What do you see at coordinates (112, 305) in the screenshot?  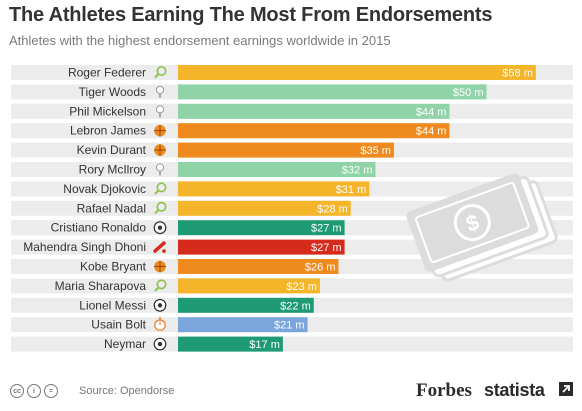 I see `category-label: Lionel Messi` at bounding box center [112, 305].